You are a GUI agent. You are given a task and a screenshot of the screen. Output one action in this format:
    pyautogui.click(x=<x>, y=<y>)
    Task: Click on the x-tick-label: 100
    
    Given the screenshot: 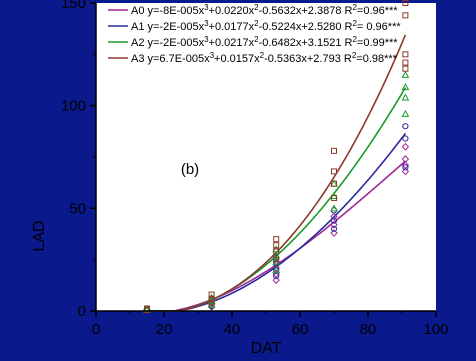 What is the action you would take?
    pyautogui.click(x=435, y=329)
    